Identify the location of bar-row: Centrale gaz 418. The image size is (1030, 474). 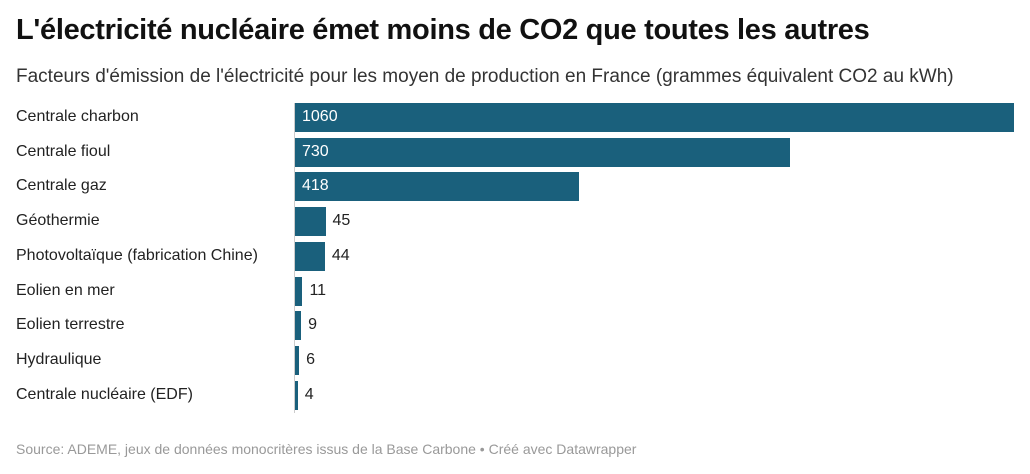
(515, 187).